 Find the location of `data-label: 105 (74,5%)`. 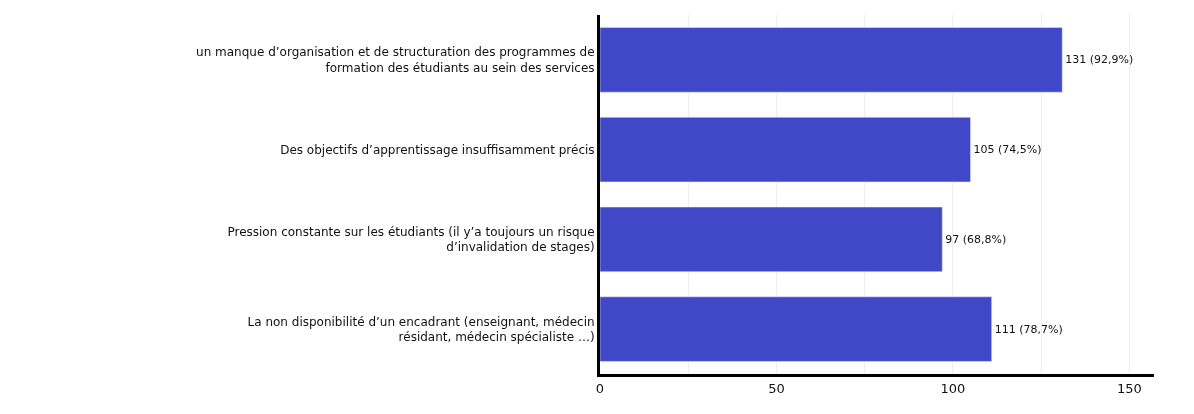

data-label: 105 (74,5%) is located at coordinates (1007, 150).